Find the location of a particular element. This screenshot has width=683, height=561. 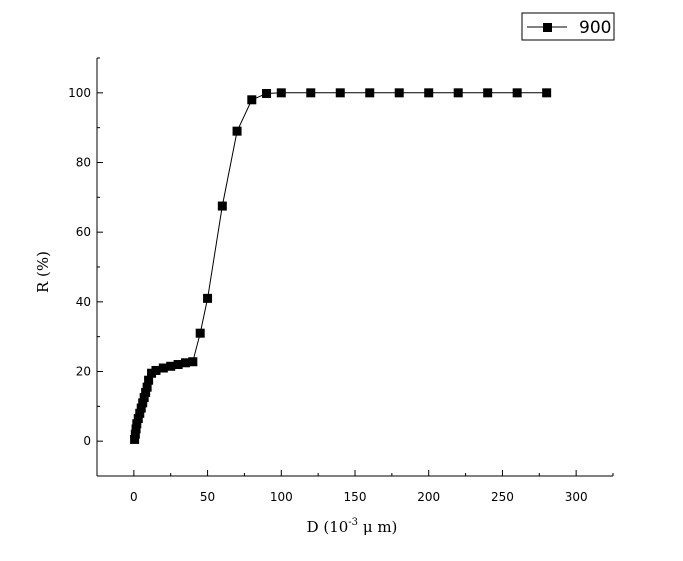

x-axis-title-unit: μ m) is located at coordinates (377, 527).